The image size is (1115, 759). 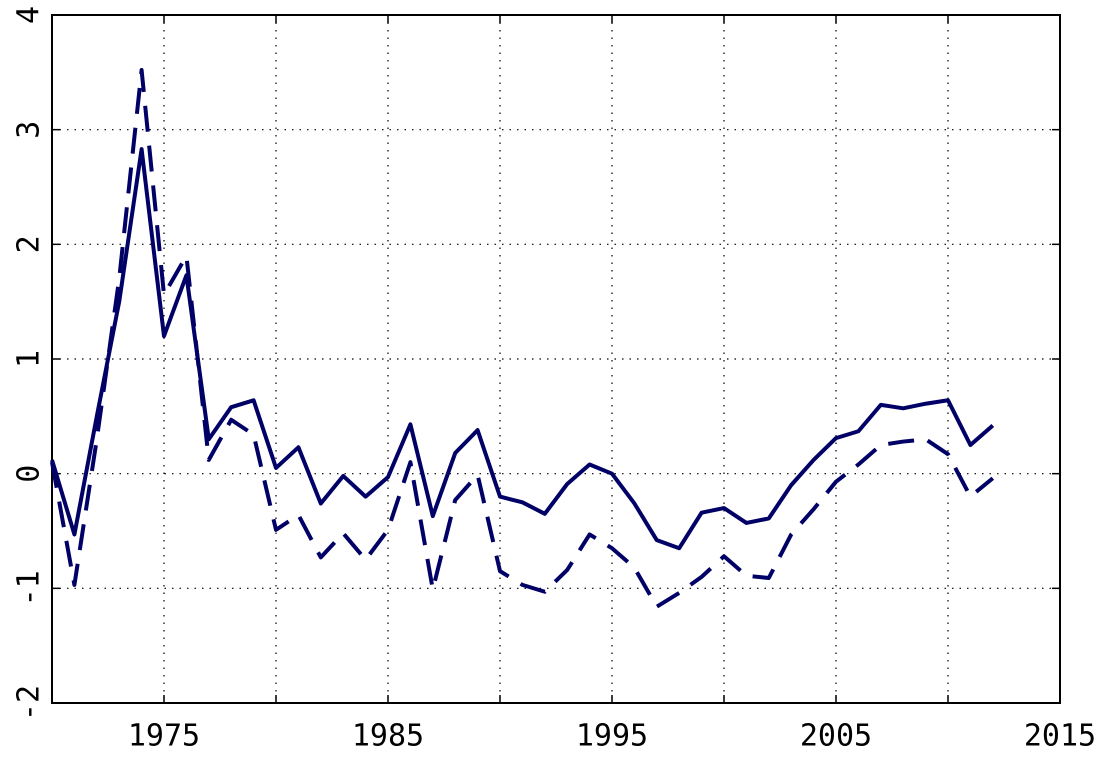 I want to click on y-tick-label: 1, so click(x=29, y=359).